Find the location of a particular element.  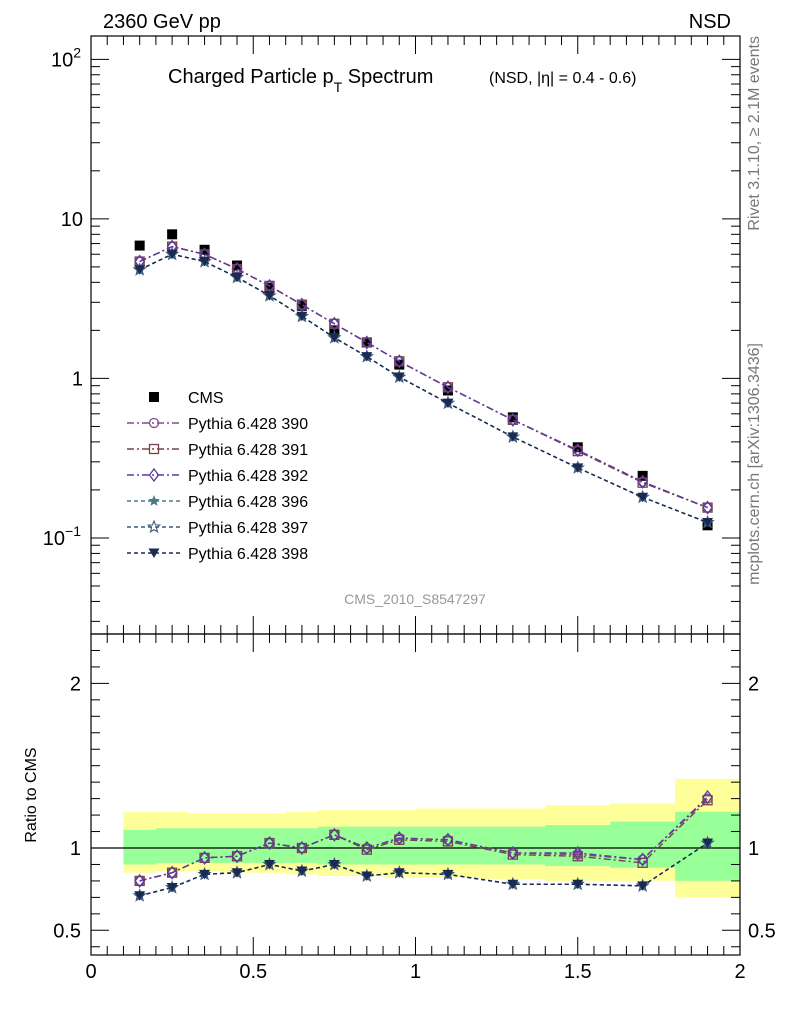

analysis-watermark: CMS_2010_S8547297 is located at coordinates (415, 599).